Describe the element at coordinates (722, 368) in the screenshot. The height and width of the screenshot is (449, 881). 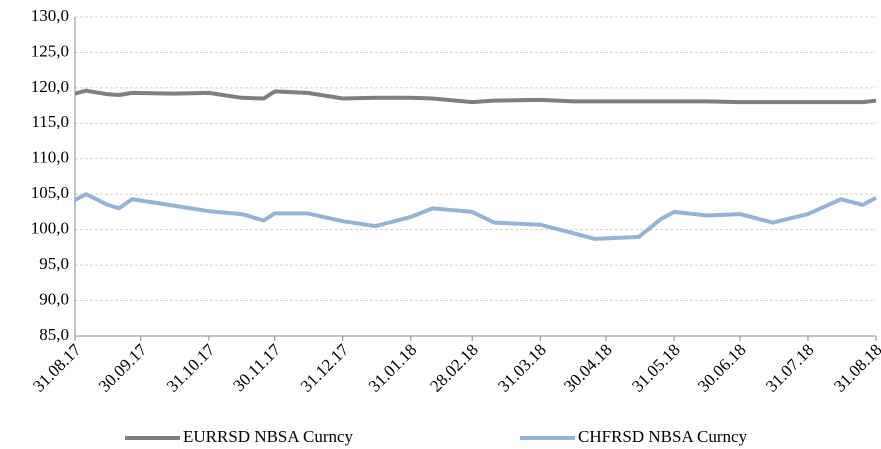
I see `x-tick-label: 30.06.18` at that location.